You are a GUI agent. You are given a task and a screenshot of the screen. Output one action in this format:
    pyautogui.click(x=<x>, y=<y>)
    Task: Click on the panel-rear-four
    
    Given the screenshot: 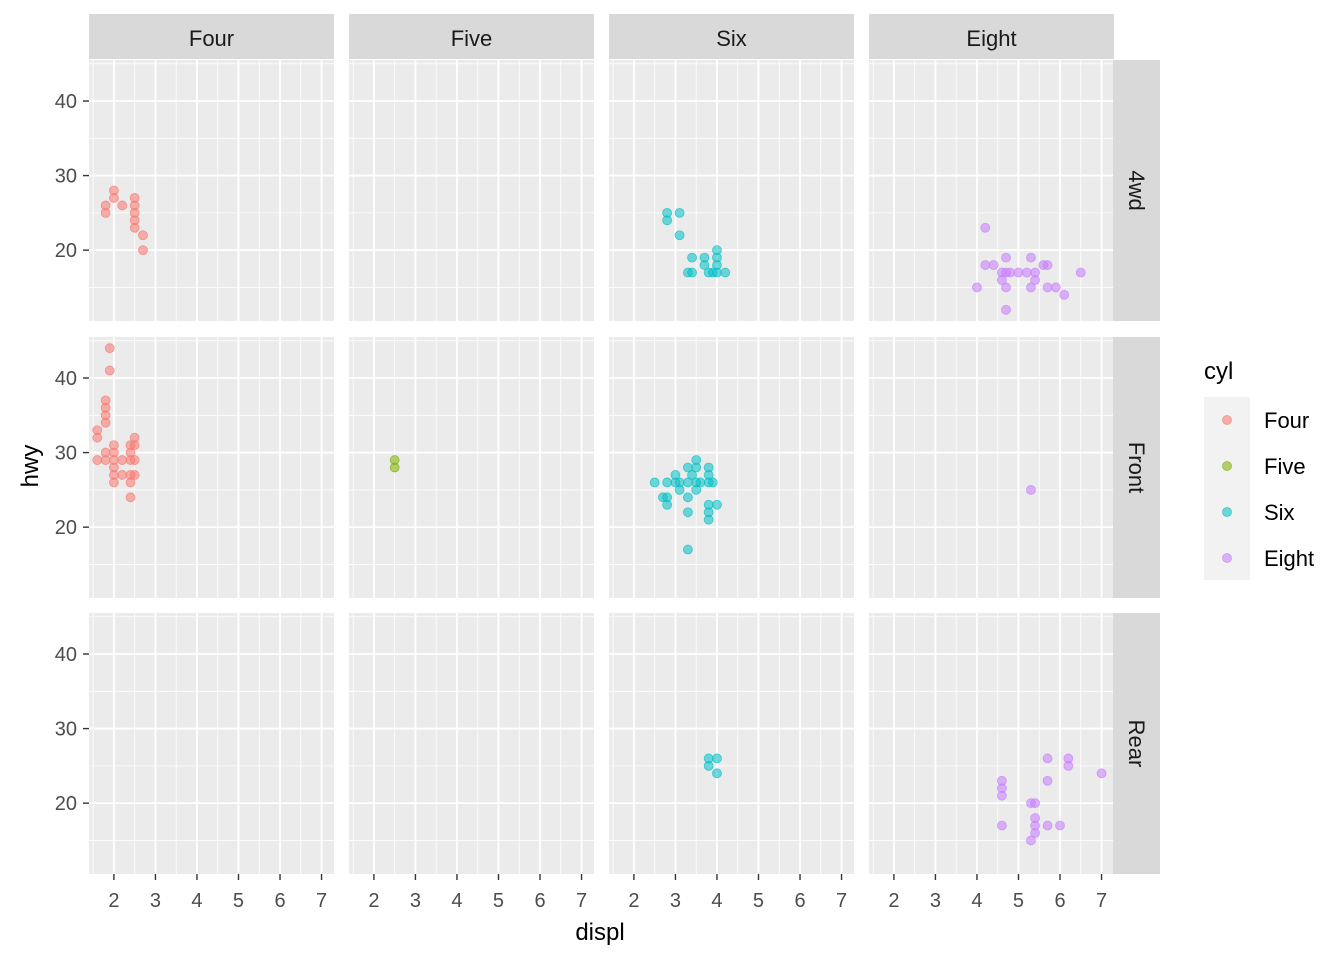 What is the action you would take?
    pyautogui.click(x=211, y=743)
    